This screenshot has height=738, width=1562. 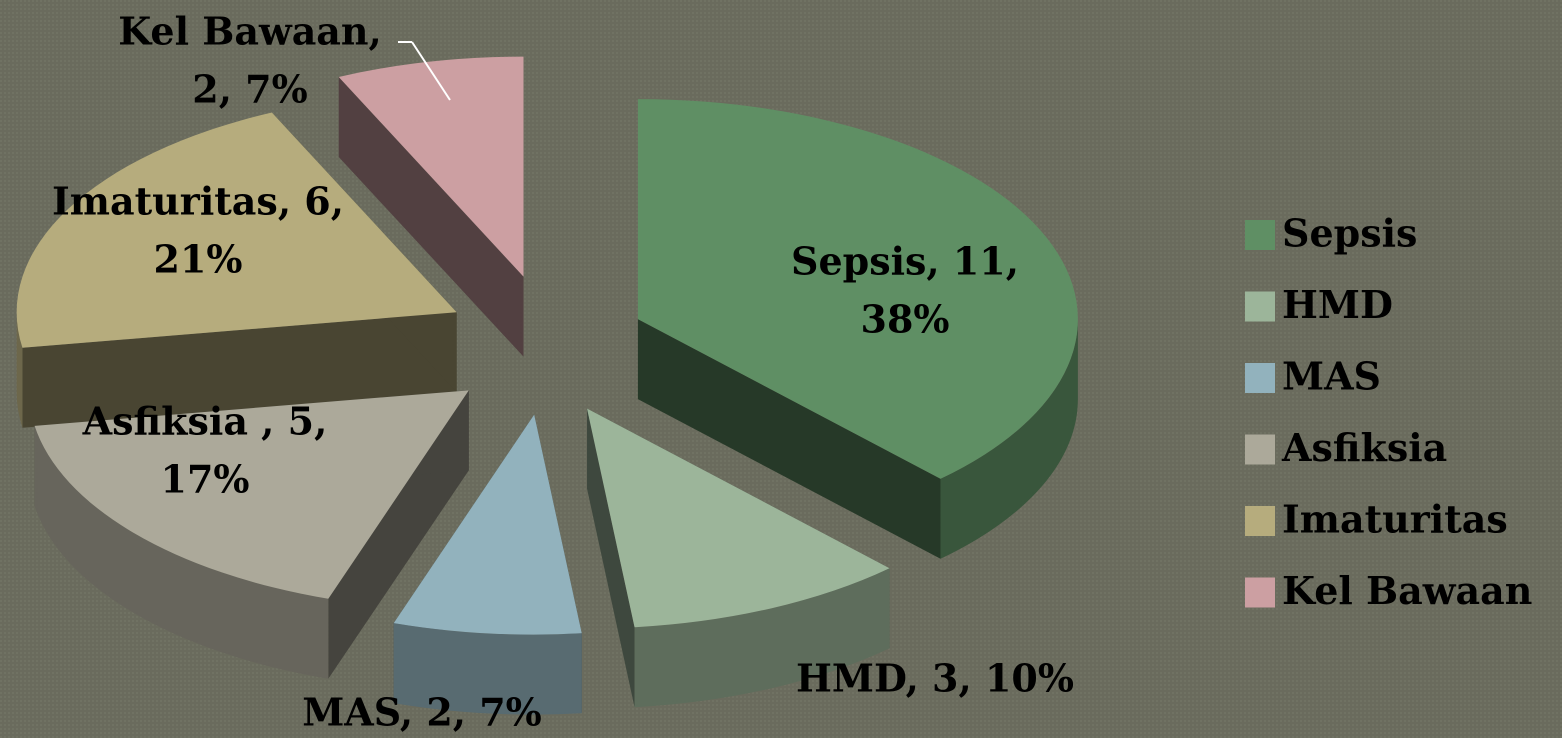 What do you see at coordinates (249, 89) in the screenshot?
I see `data-label: 2, 7%` at bounding box center [249, 89].